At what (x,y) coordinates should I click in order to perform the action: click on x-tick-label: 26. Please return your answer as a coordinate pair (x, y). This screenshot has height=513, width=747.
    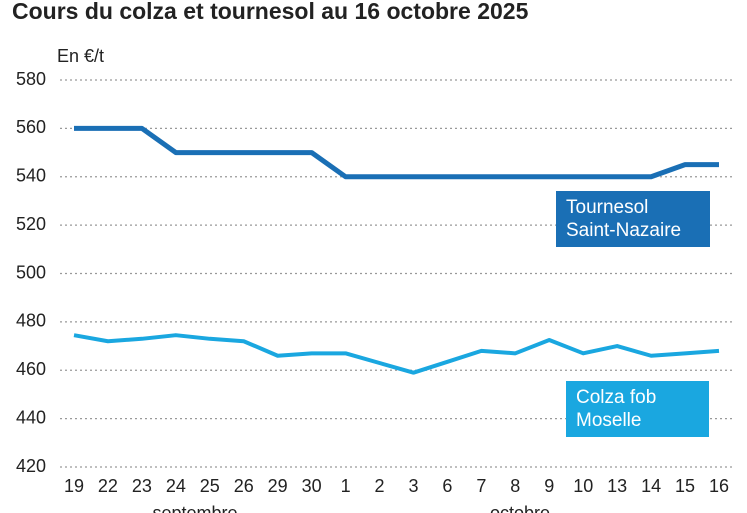
    Looking at the image, I should click on (244, 486).